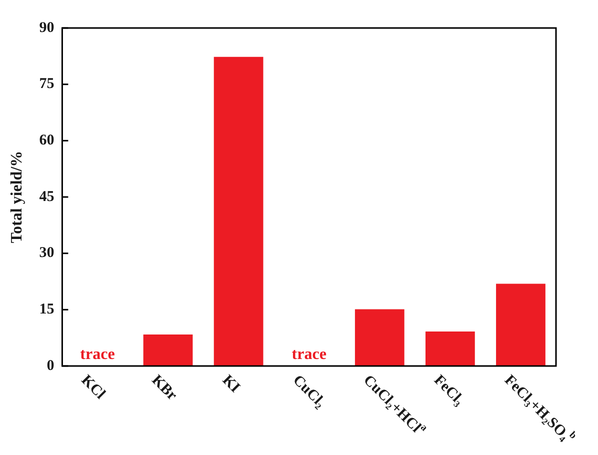 The image size is (598, 455). Describe the element at coordinates (164, 388) in the screenshot. I see `x-tick-label: KBr` at that location.